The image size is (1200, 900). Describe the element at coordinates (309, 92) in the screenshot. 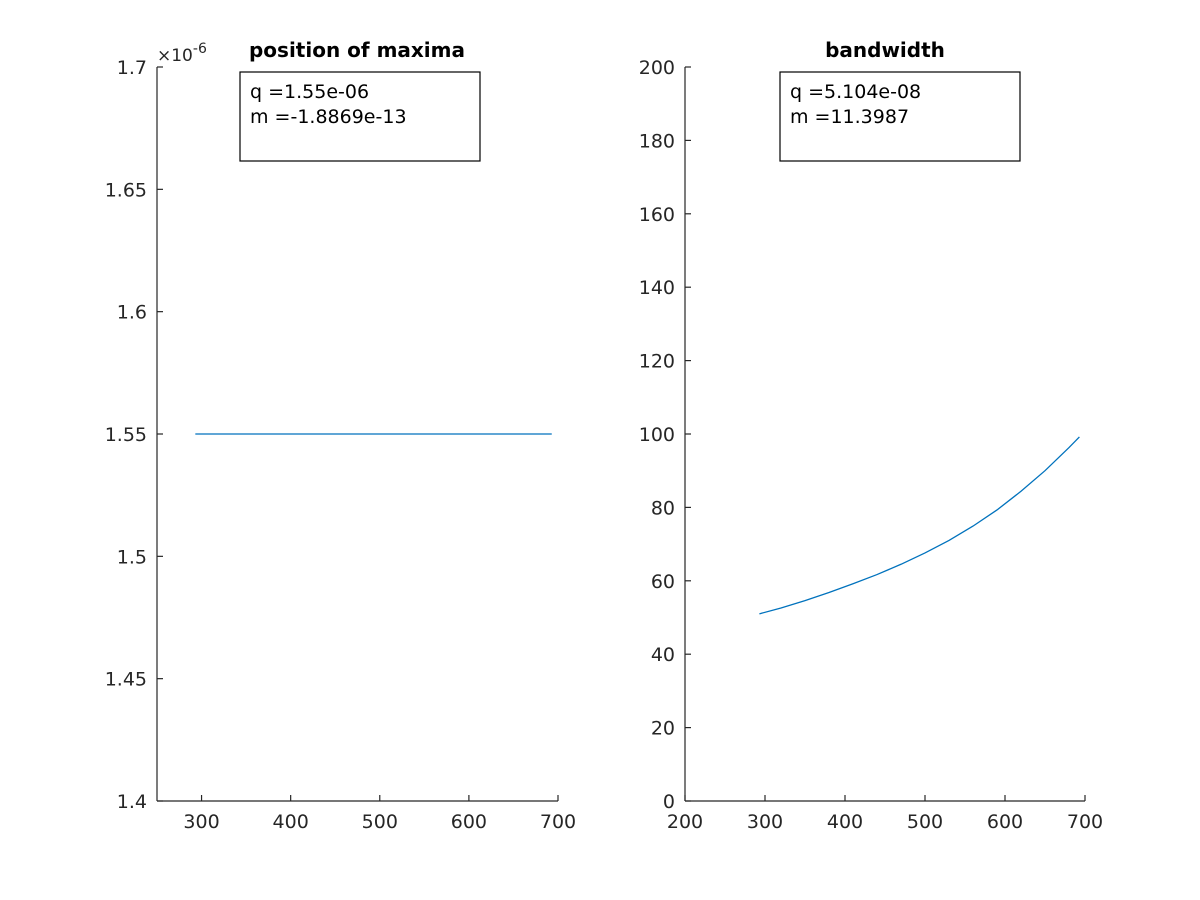

I see `annotation-text: q =1.55e-06` at that location.